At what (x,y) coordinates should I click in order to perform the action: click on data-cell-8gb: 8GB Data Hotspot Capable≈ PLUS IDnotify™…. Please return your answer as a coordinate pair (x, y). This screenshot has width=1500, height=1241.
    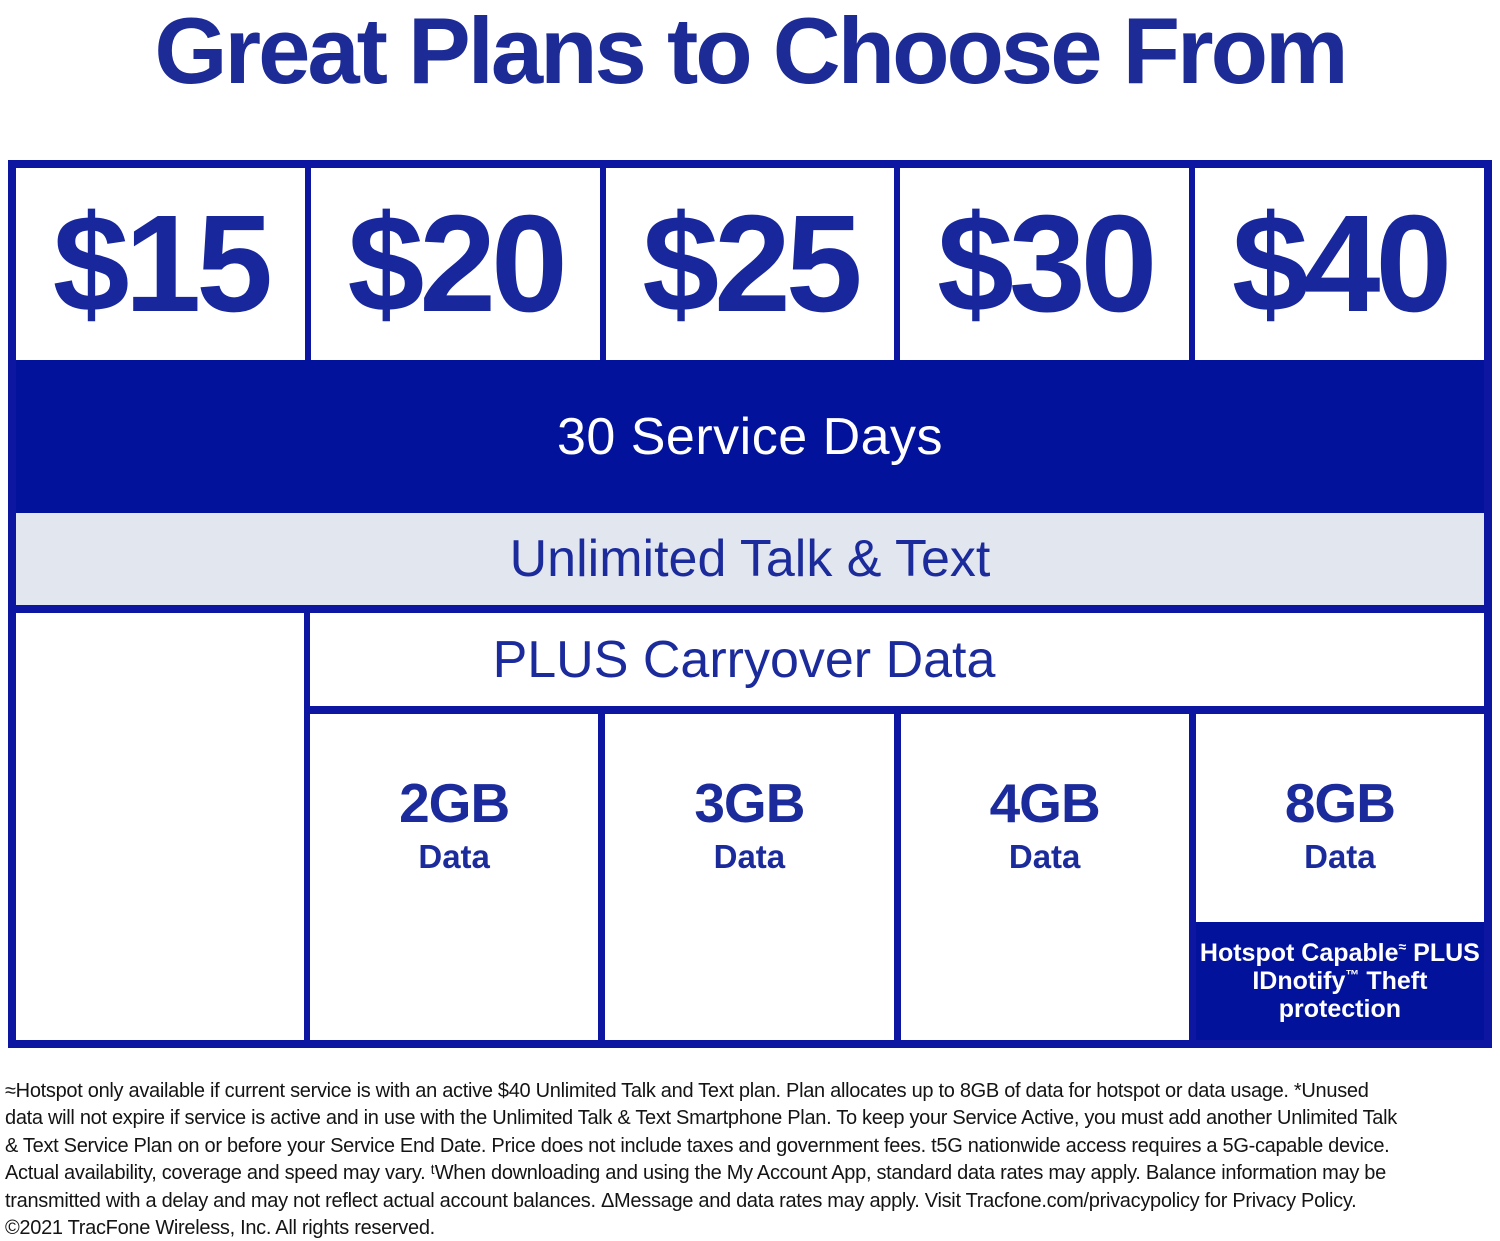
    Looking at the image, I should click on (1339, 877).